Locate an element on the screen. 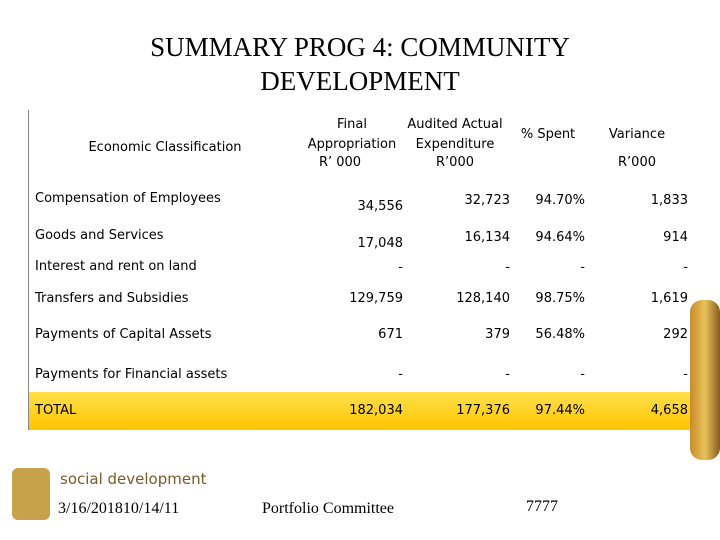 This screenshot has height=540, width=720. date: 3/16/201810/14/11 is located at coordinates (119, 508).